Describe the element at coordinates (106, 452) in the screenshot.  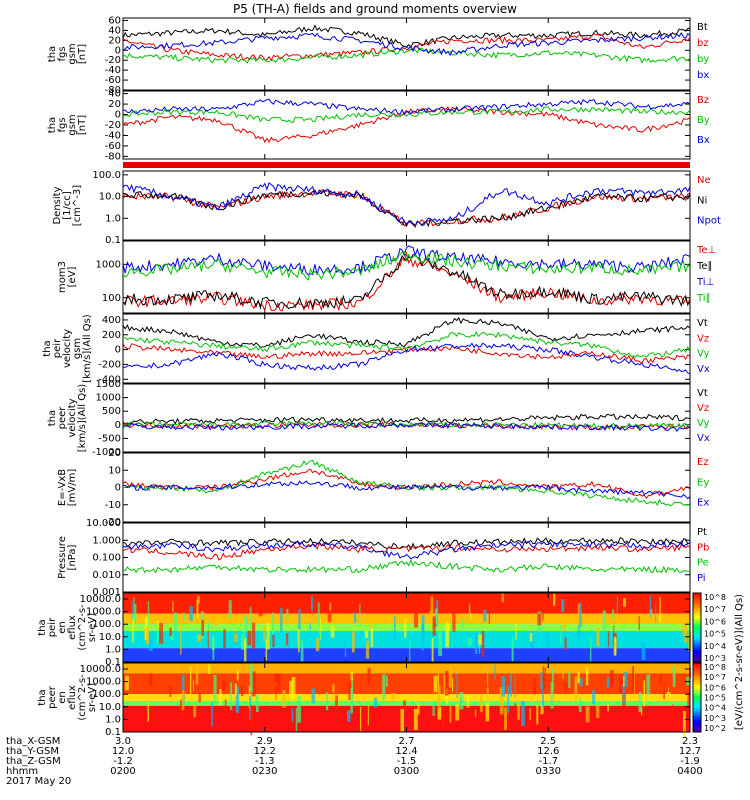
I see `y-tick-label: -1000` at that location.